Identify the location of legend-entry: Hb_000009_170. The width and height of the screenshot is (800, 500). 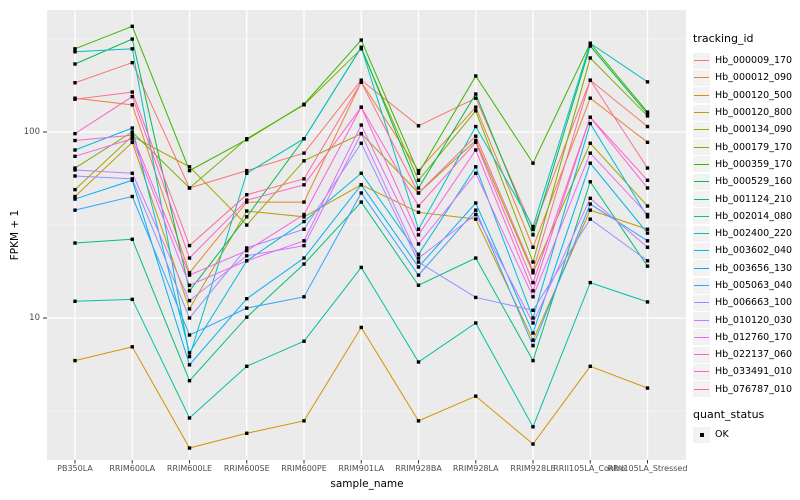
(746, 60).